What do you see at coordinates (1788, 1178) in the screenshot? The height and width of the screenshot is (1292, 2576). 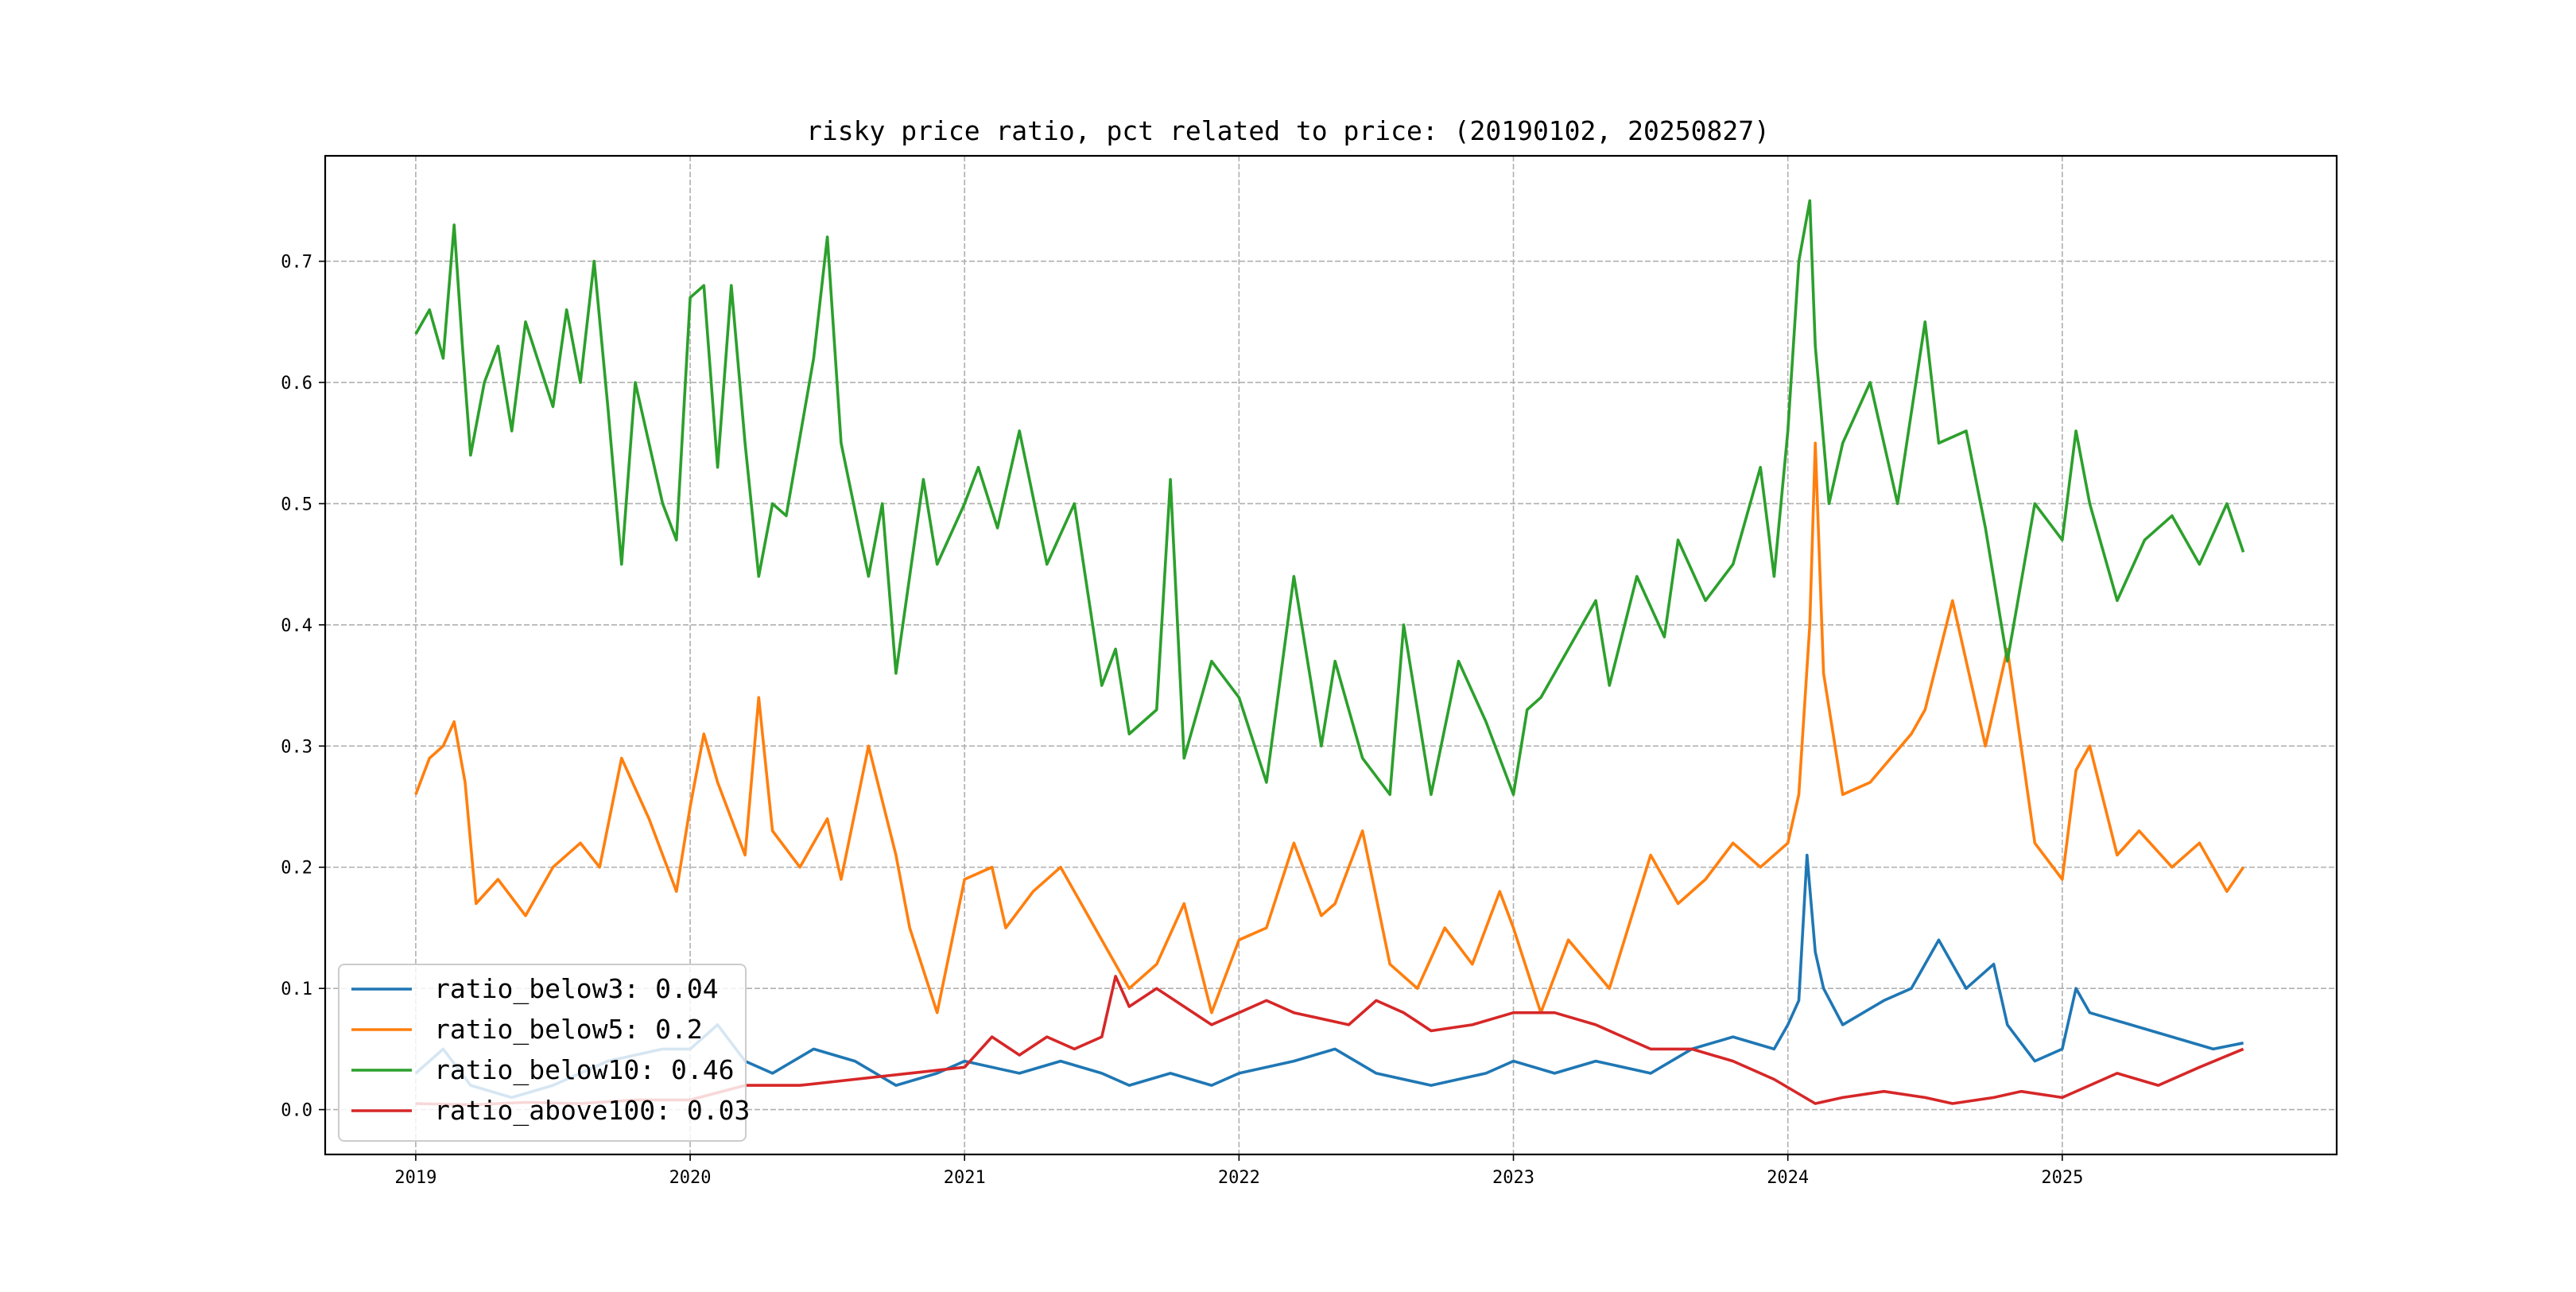 I see `x-tick-label: 2024` at bounding box center [1788, 1178].